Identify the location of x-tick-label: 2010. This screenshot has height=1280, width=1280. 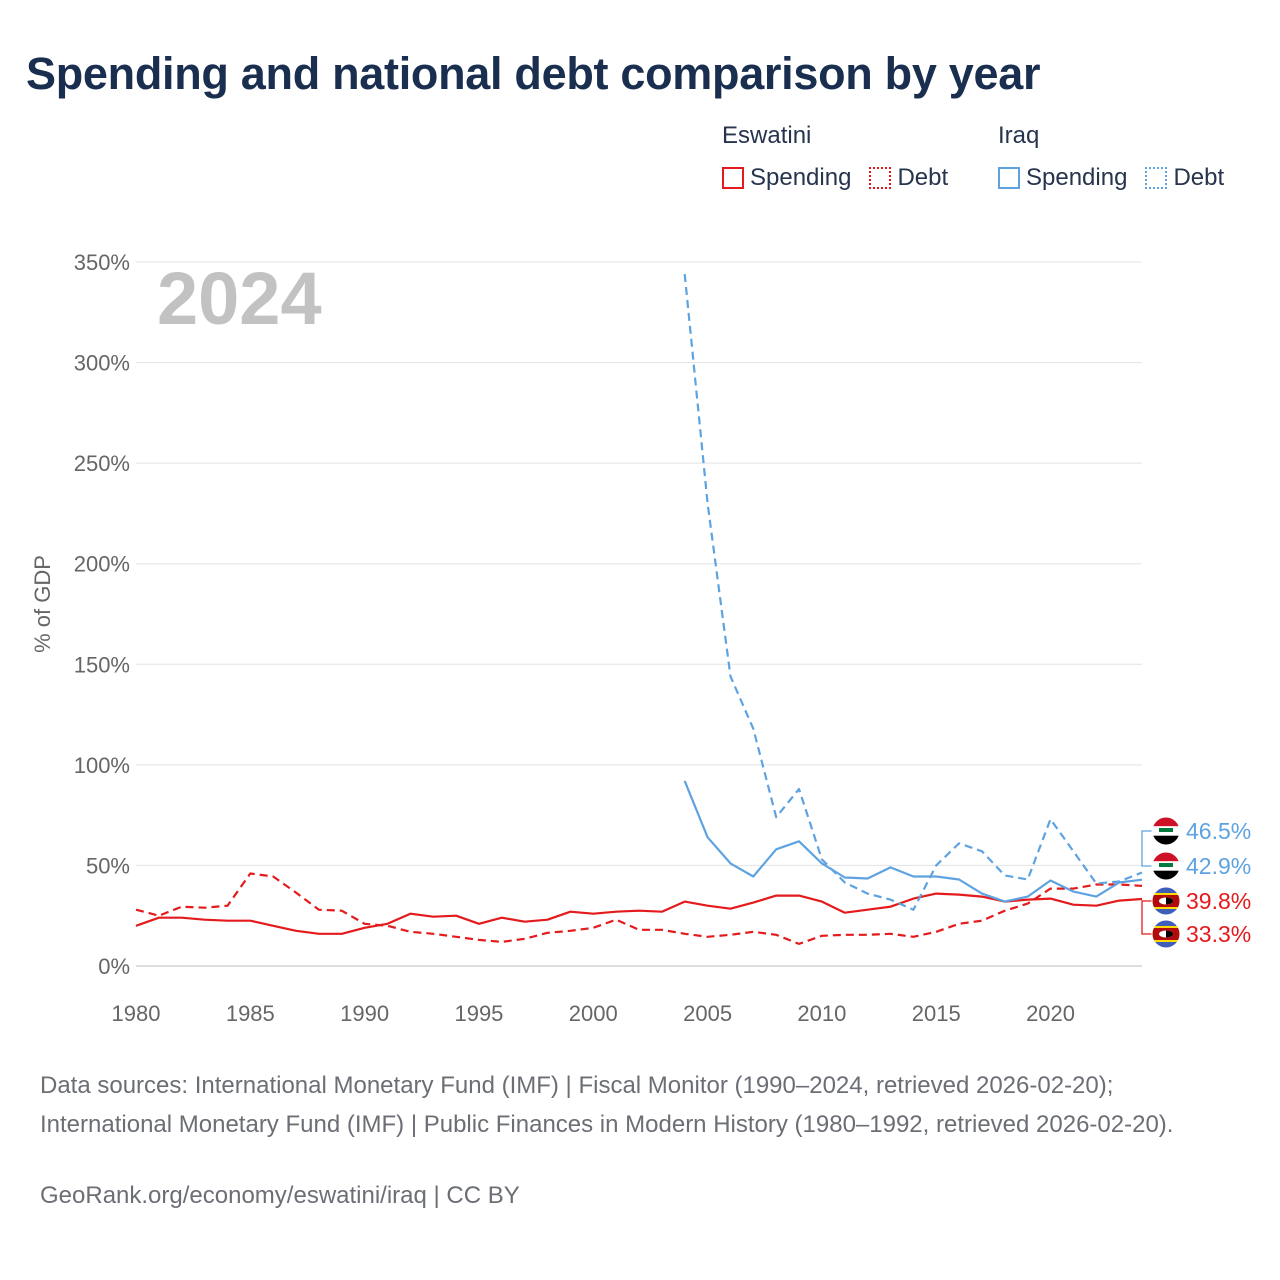
(821, 1013).